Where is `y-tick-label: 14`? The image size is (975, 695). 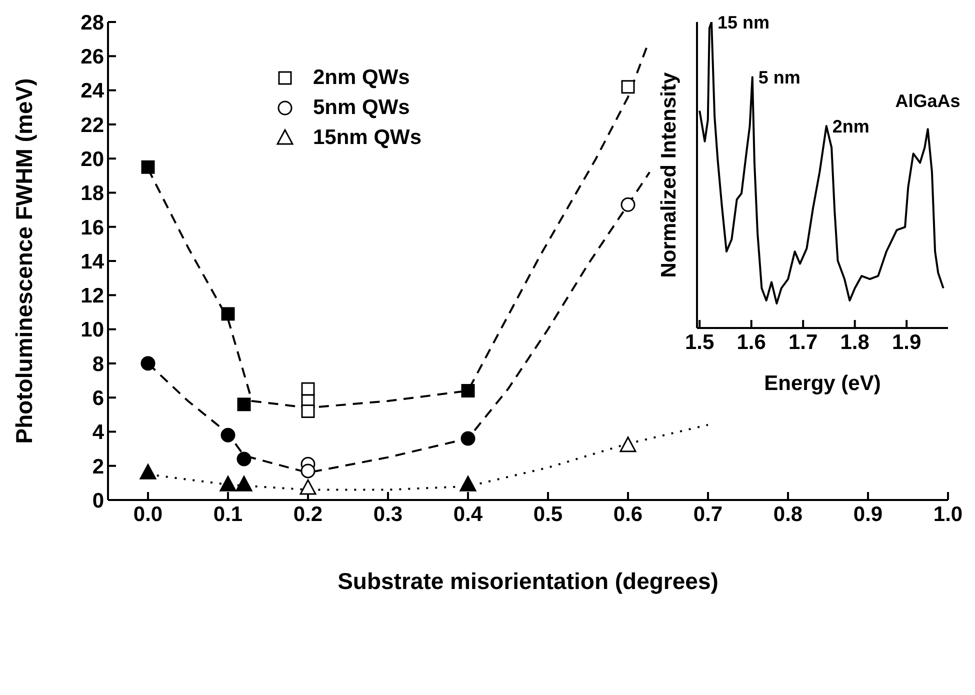
y-tick-label: 14 is located at coordinates (92, 262).